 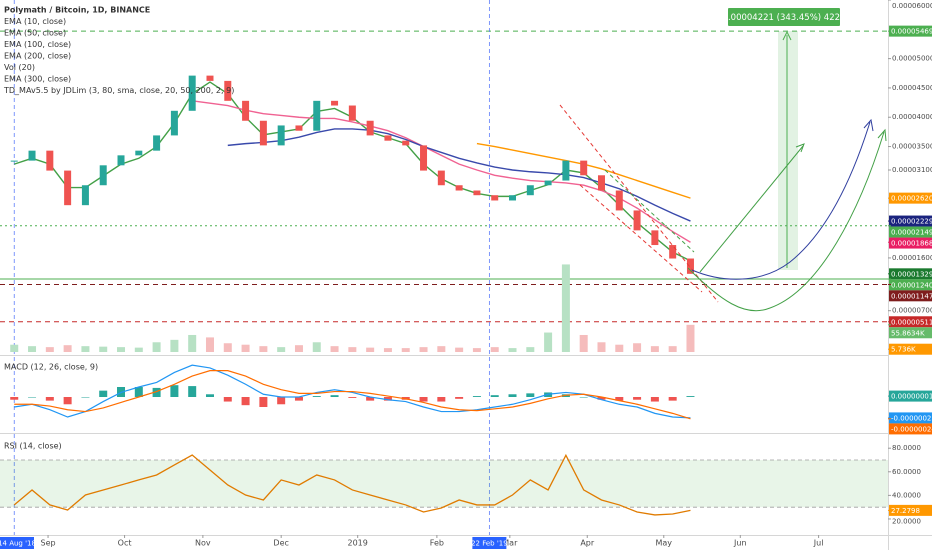 What do you see at coordinates (906, 521) in the screenshot?
I see `y-tick-label: 20.0000` at bounding box center [906, 521].